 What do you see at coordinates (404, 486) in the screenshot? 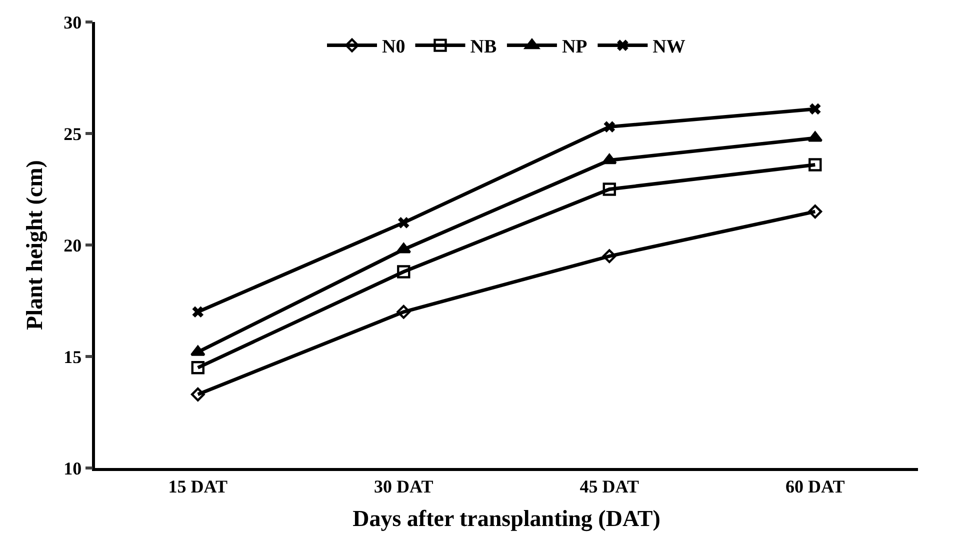
I see `x-tick-label: 30 DAT` at bounding box center [404, 486].